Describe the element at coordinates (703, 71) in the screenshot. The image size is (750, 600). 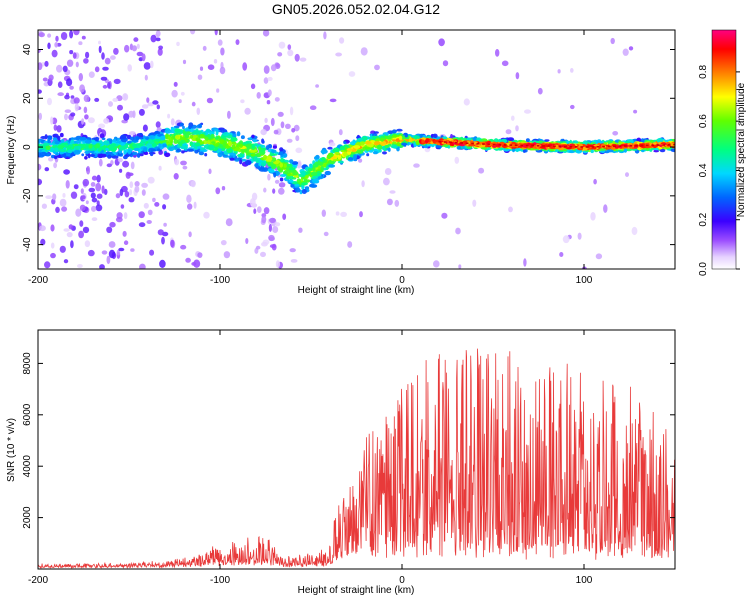
I see `colorbar-tick-label: 0.8` at that location.